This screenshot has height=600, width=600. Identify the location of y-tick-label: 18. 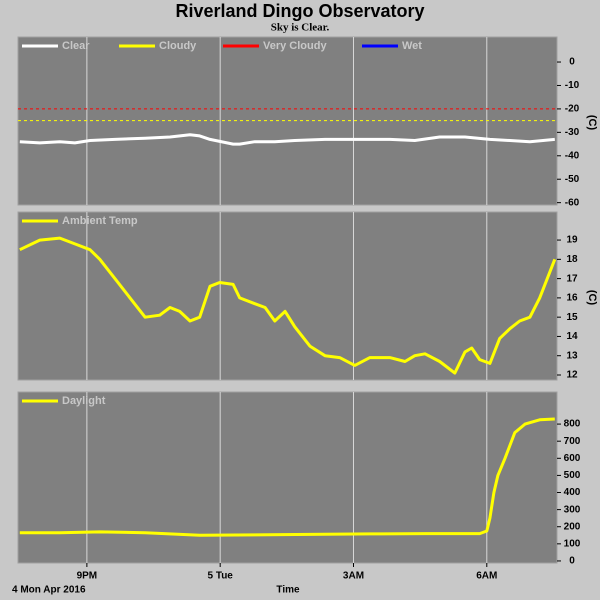
(572, 259).